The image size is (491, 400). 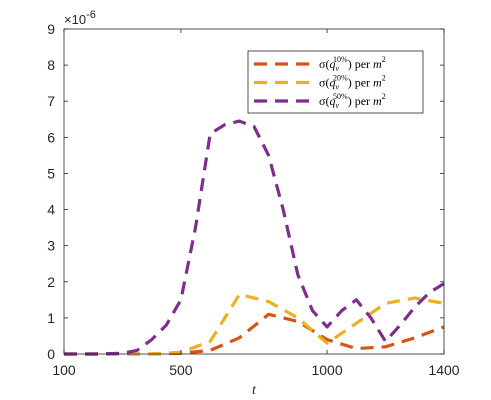 I want to click on y-tick-label: 4, so click(x=51, y=210).